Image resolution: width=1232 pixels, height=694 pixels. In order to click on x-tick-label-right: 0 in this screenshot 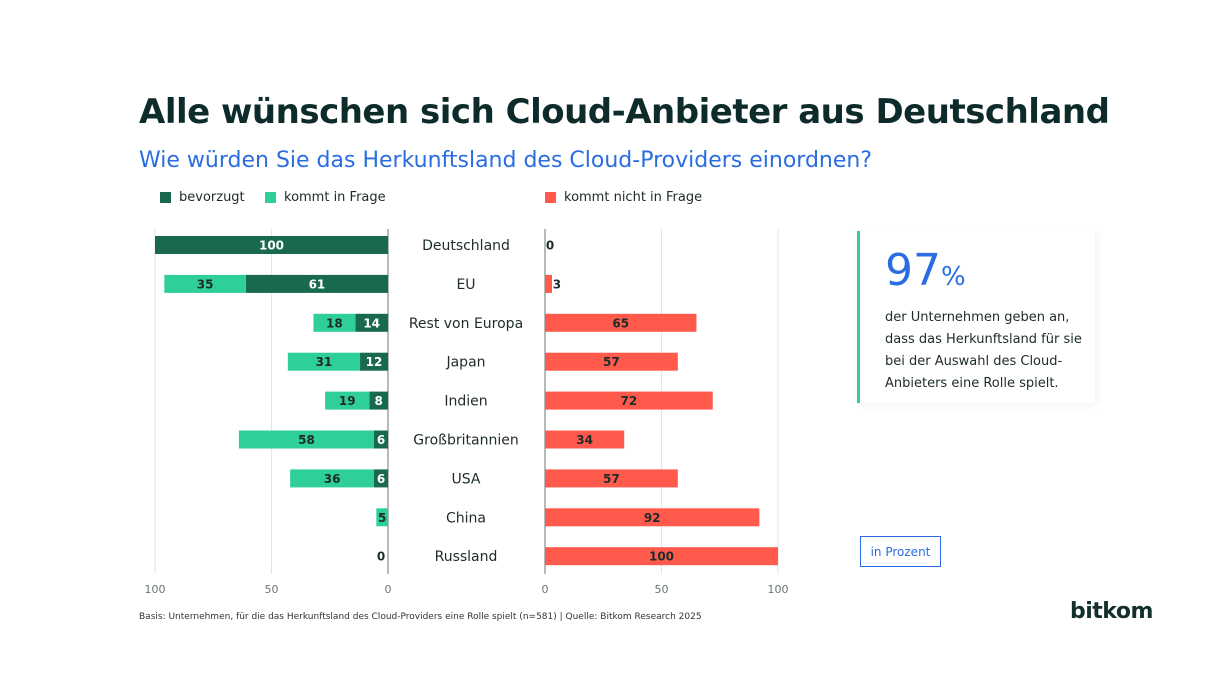, I will do `click(545, 589)`.